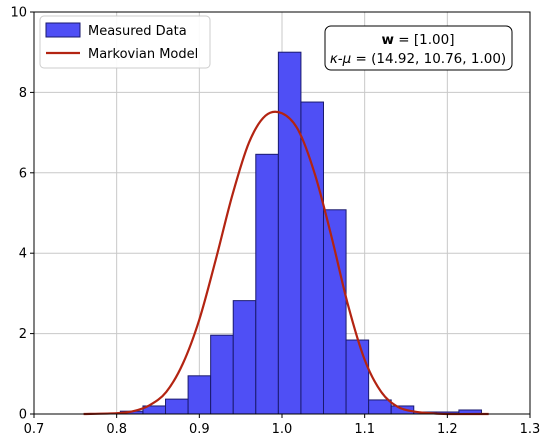 The width and height of the screenshot is (550, 442). I want to click on kappa-mu-label: κ-μ = (14.92, 10.76, 1.00), so click(418, 59).